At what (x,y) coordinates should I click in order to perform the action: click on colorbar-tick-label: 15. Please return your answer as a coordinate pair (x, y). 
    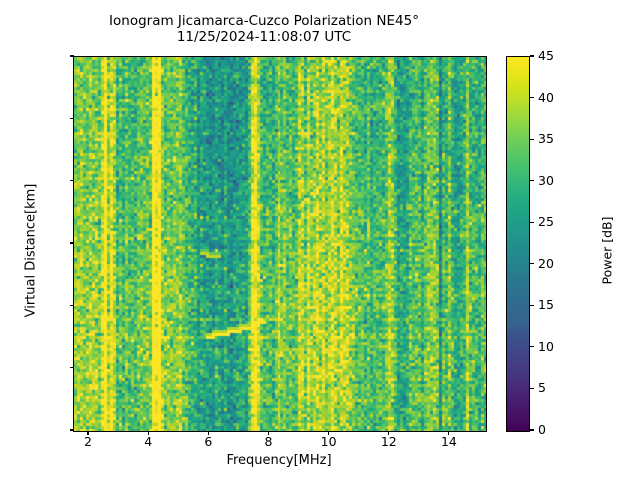
    Looking at the image, I should click on (546, 305).